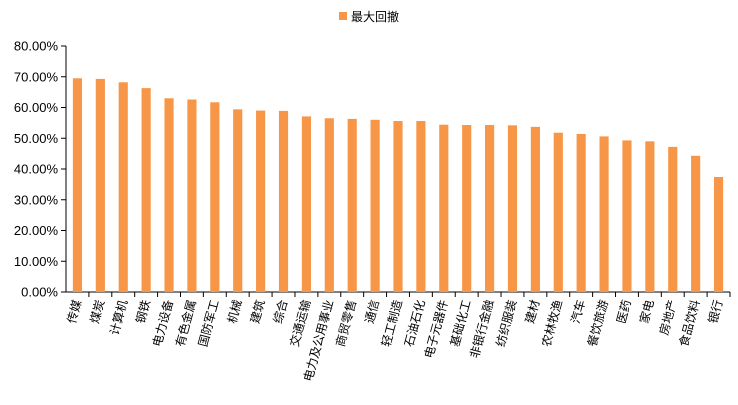  Describe the element at coordinates (39, 292) in the screenshot. I see `y-tick-label: 0.00%` at that location.